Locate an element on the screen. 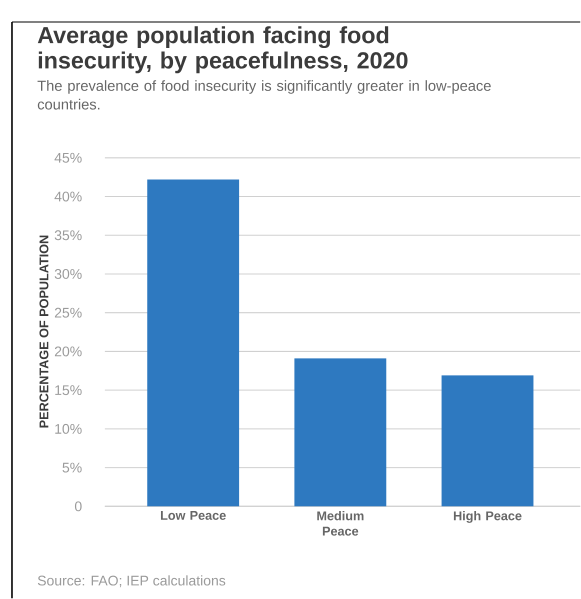 This screenshot has height=599, width=581. y-tick-label: 20% is located at coordinates (68, 351).